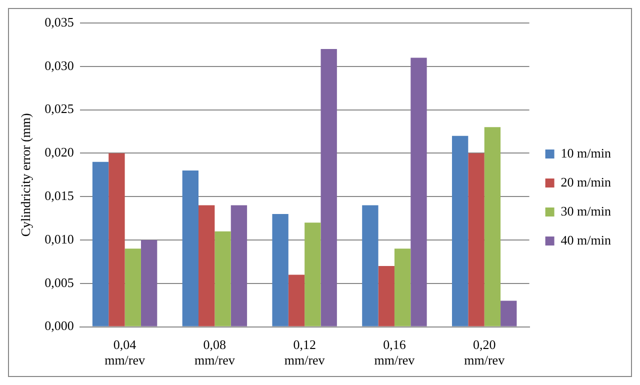  What do you see at coordinates (125, 352) in the screenshot?
I see `x-tick-label: 0,04 mm/rev` at bounding box center [125, 352].